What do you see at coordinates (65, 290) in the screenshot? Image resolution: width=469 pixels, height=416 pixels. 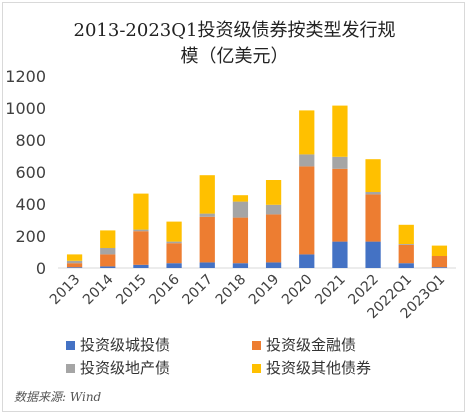 I see `x-tick-label: 2013` at bounding box center [65, 290].